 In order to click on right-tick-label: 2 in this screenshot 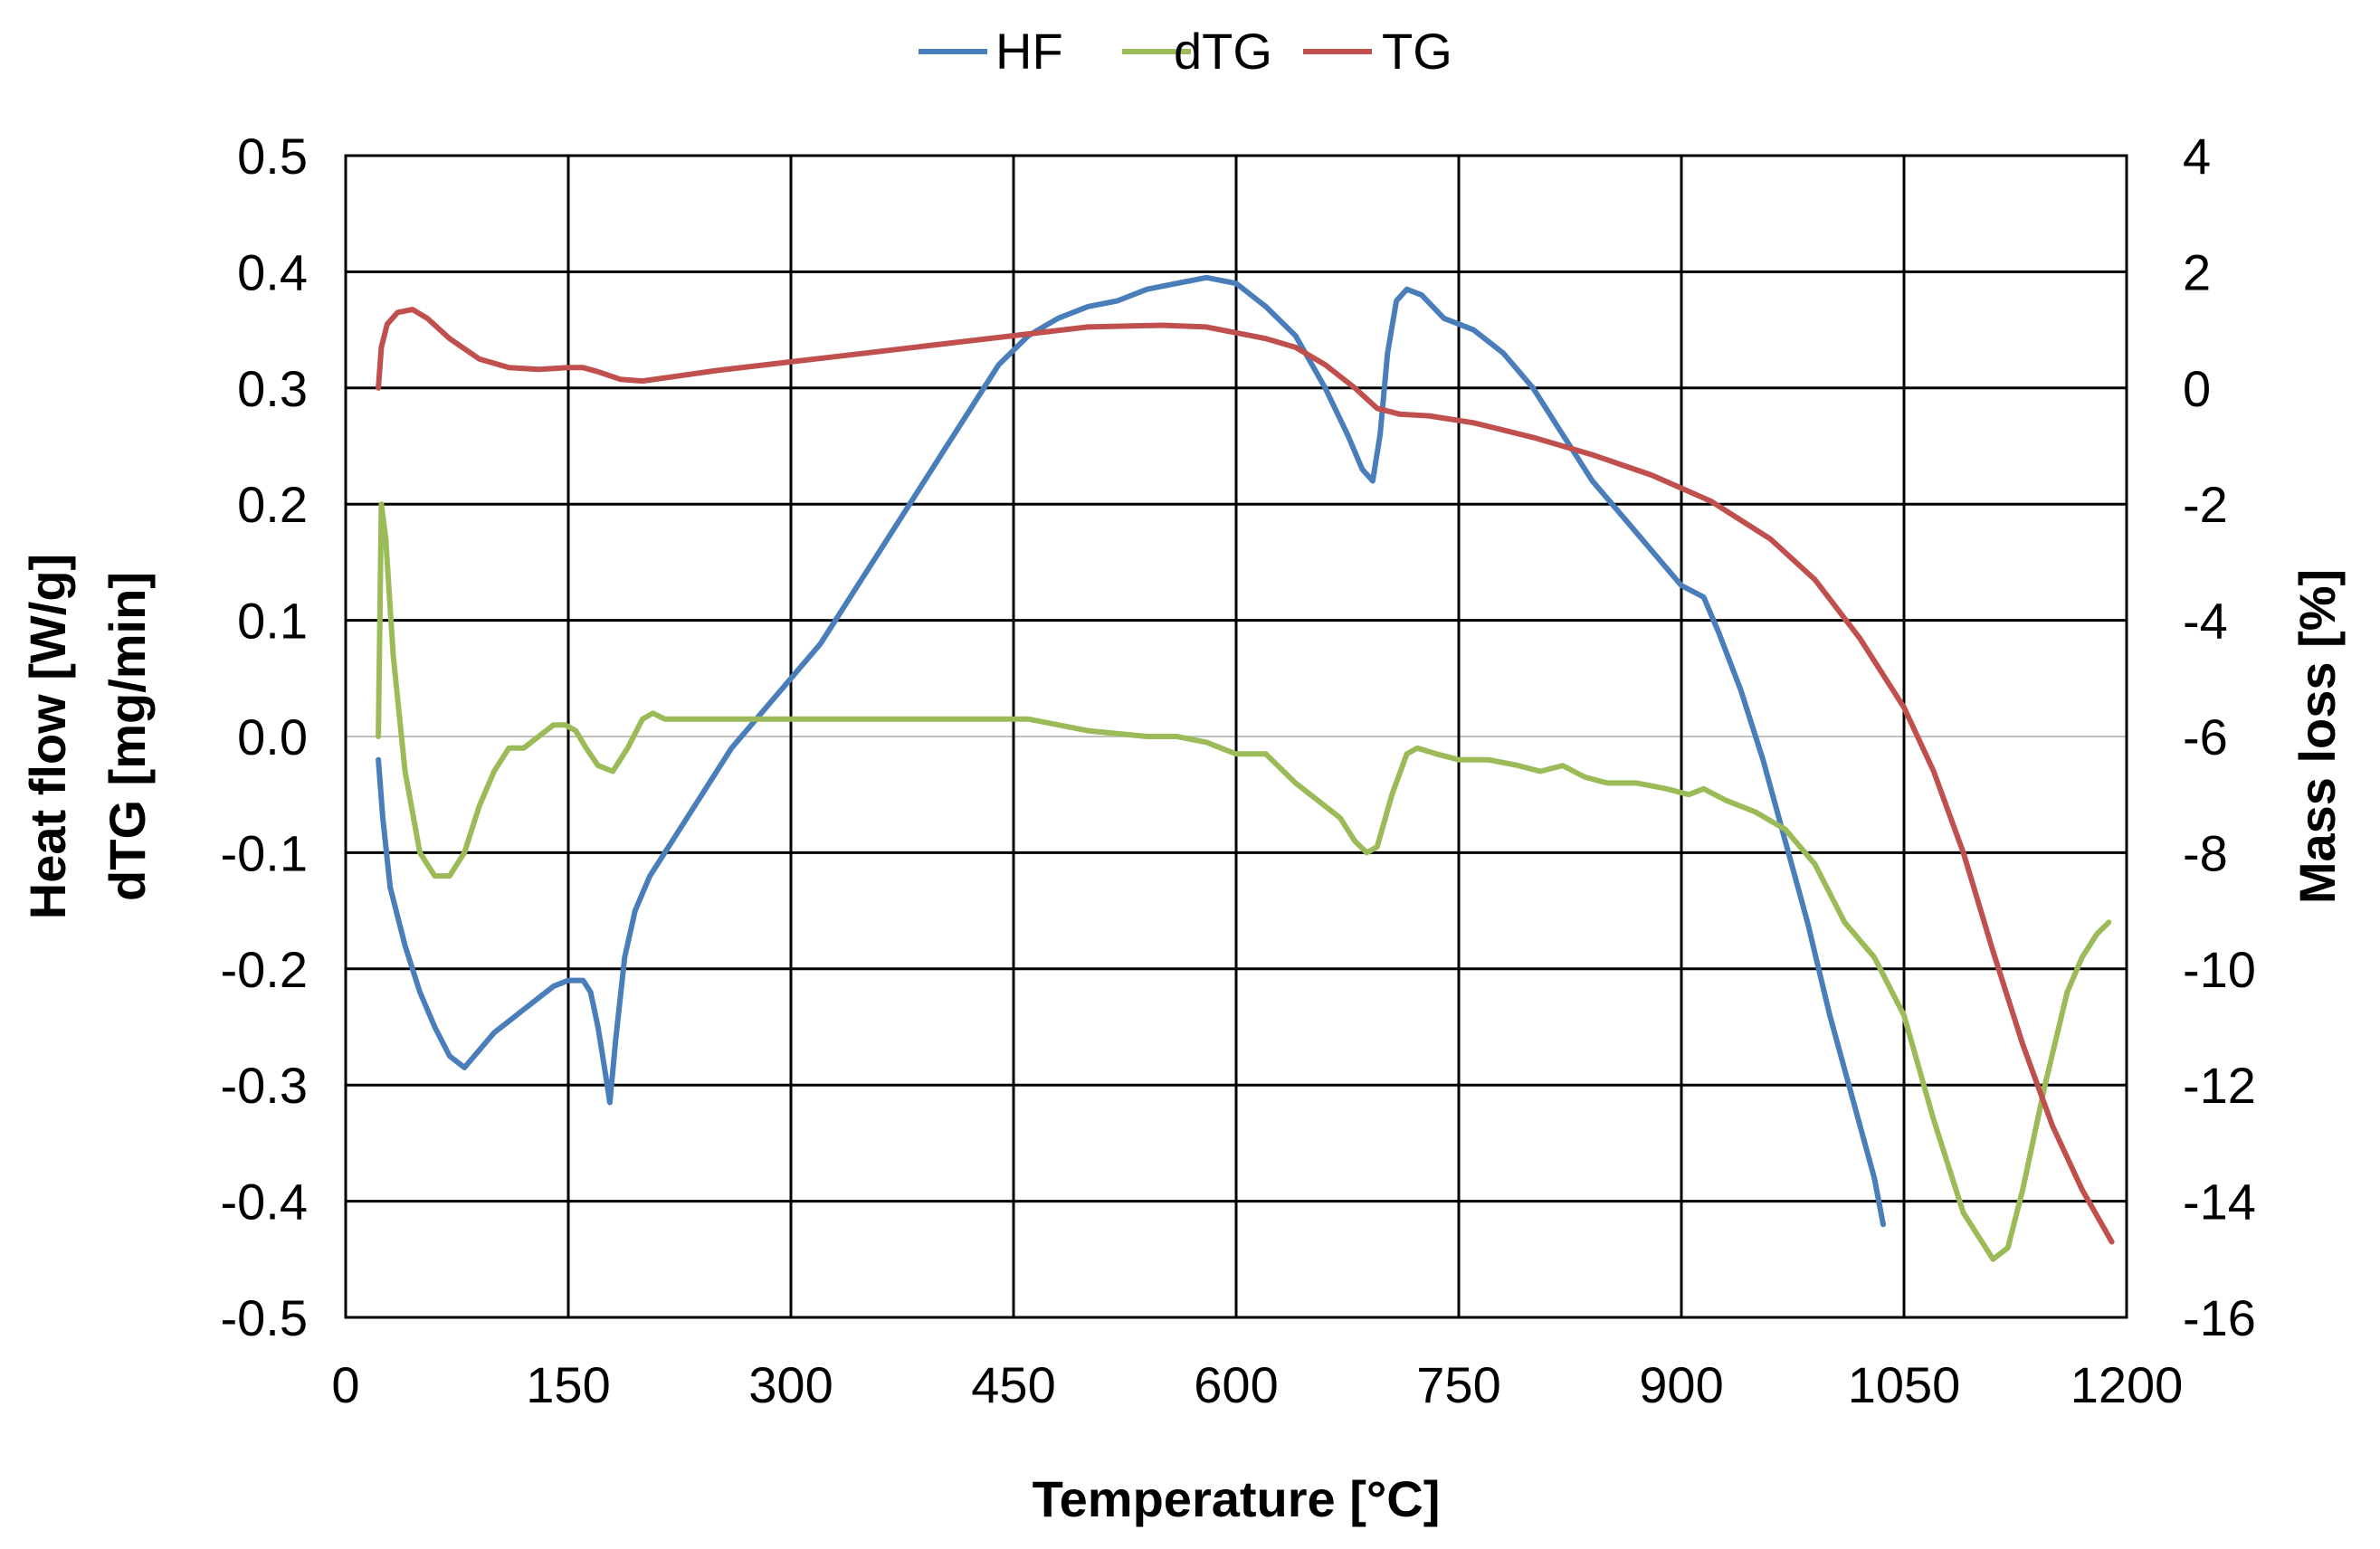, I will do `click(2197, 271)`.